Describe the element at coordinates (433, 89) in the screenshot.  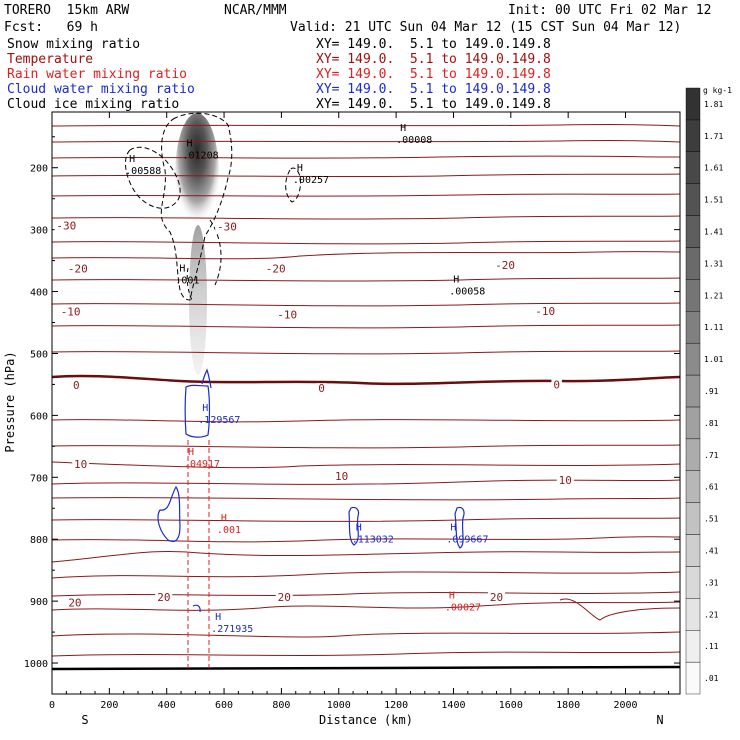
I see `field-xy-cloud-water: XY= 149.0. 5.1 to 149.0.149.8` at that location.